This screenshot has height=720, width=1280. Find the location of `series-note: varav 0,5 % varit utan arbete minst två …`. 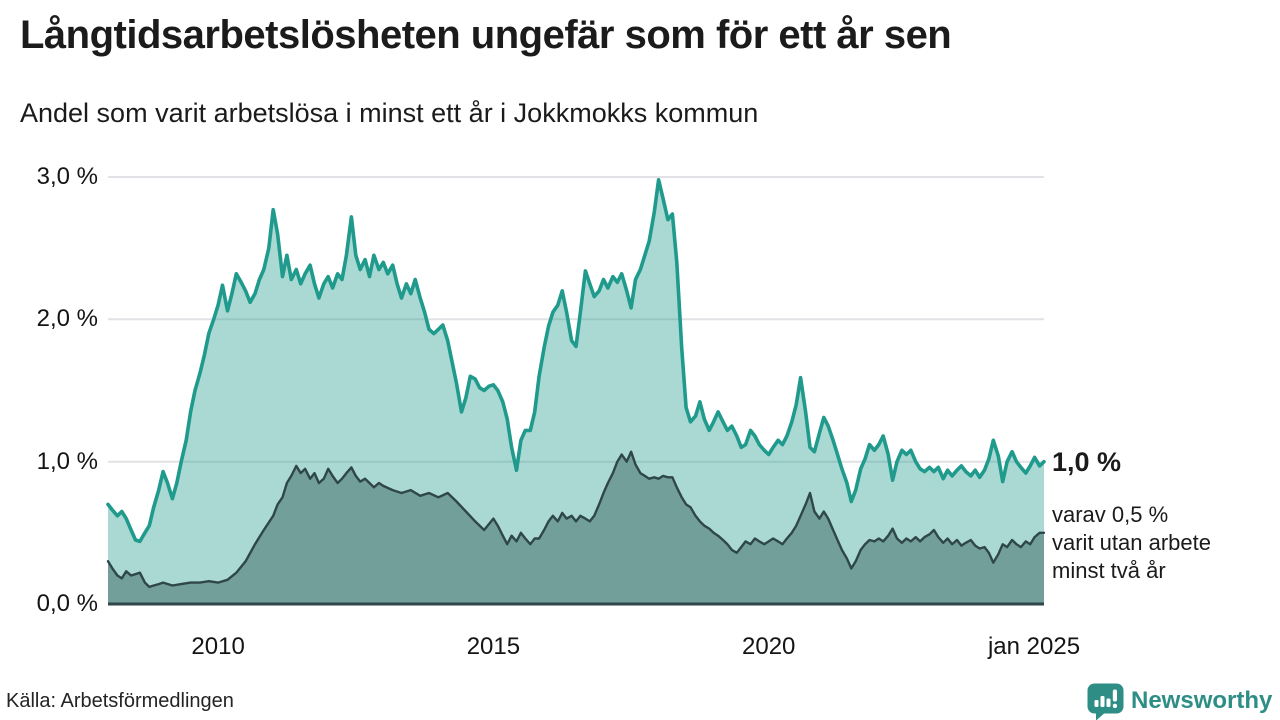

series-note: varav 0,5 % varit utan arbete minst två … is located at coordinates (1131, 543).